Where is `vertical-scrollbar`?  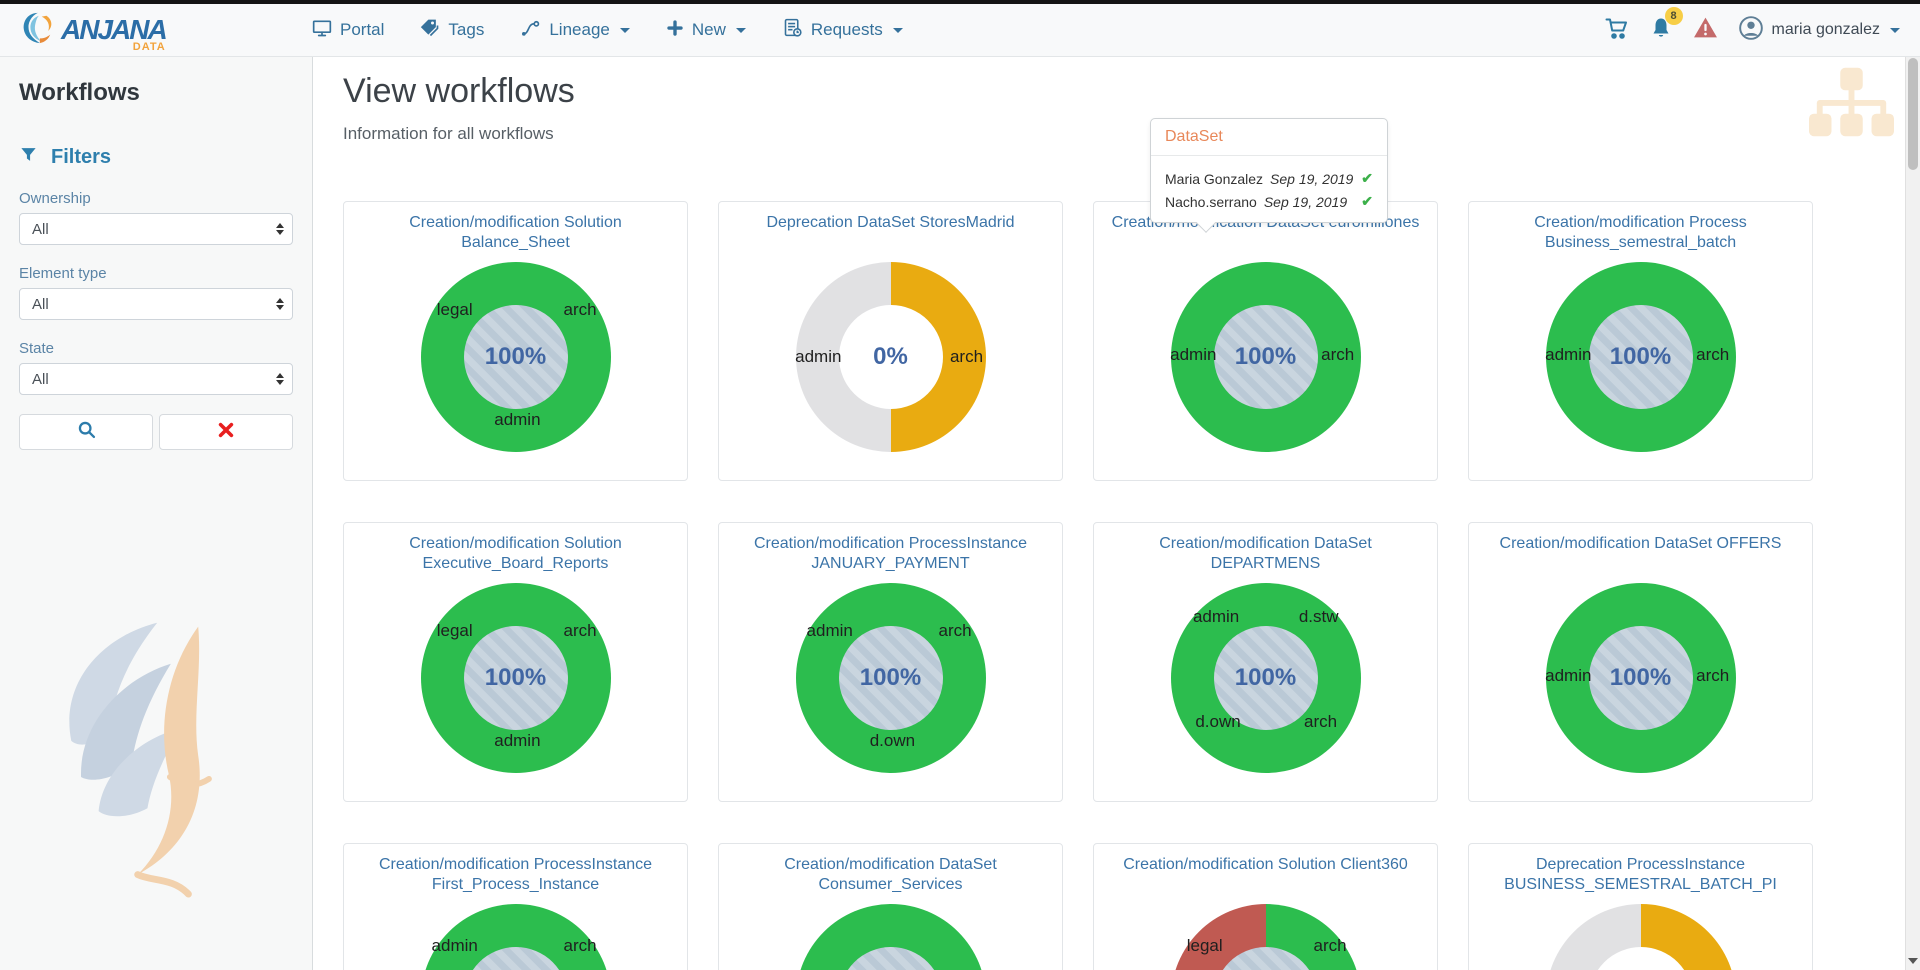
vertical-scrollbar is located at coordinates (1912, 513).